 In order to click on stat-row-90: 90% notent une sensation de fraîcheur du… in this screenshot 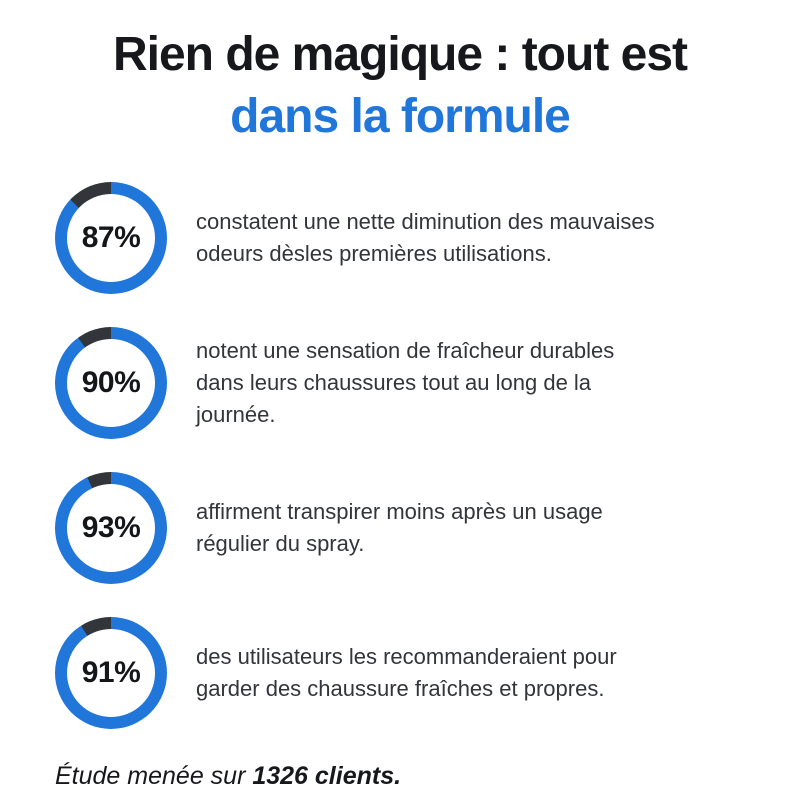, I will do `click(407, 383)`.